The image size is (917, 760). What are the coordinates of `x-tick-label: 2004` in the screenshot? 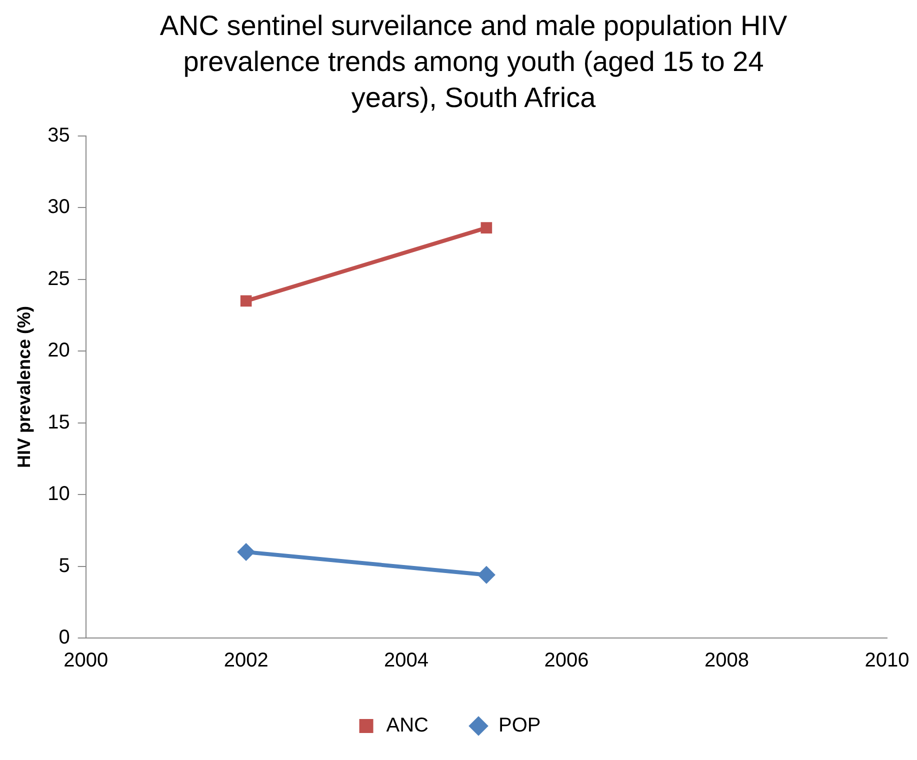 It's located at (406, 661).